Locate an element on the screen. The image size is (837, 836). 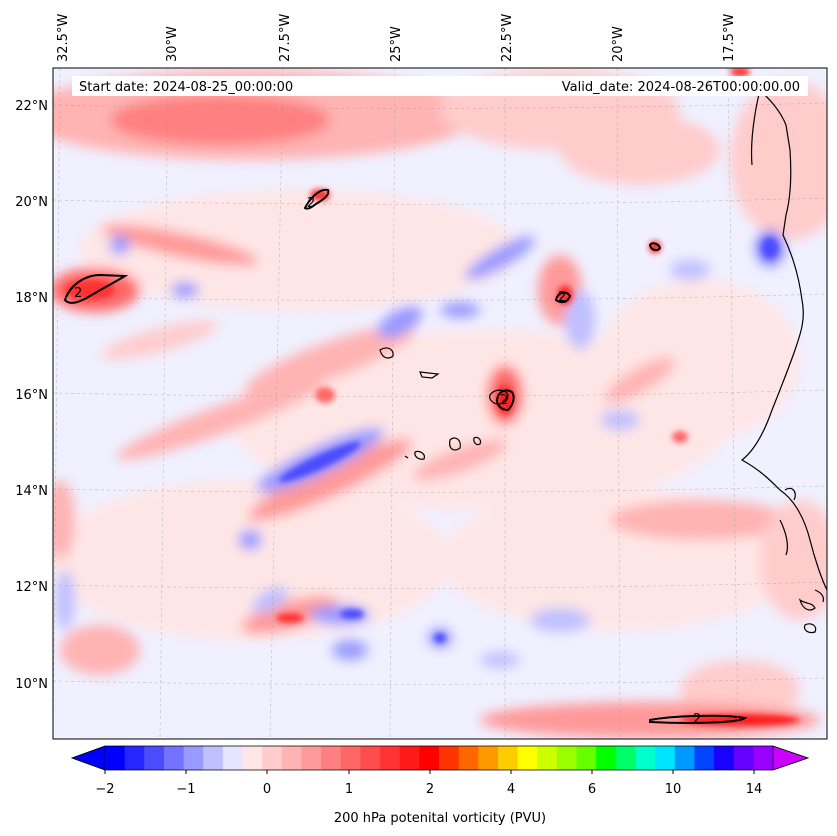
lon-tick-label: 32.5°W is located at coordinates (63, 38).